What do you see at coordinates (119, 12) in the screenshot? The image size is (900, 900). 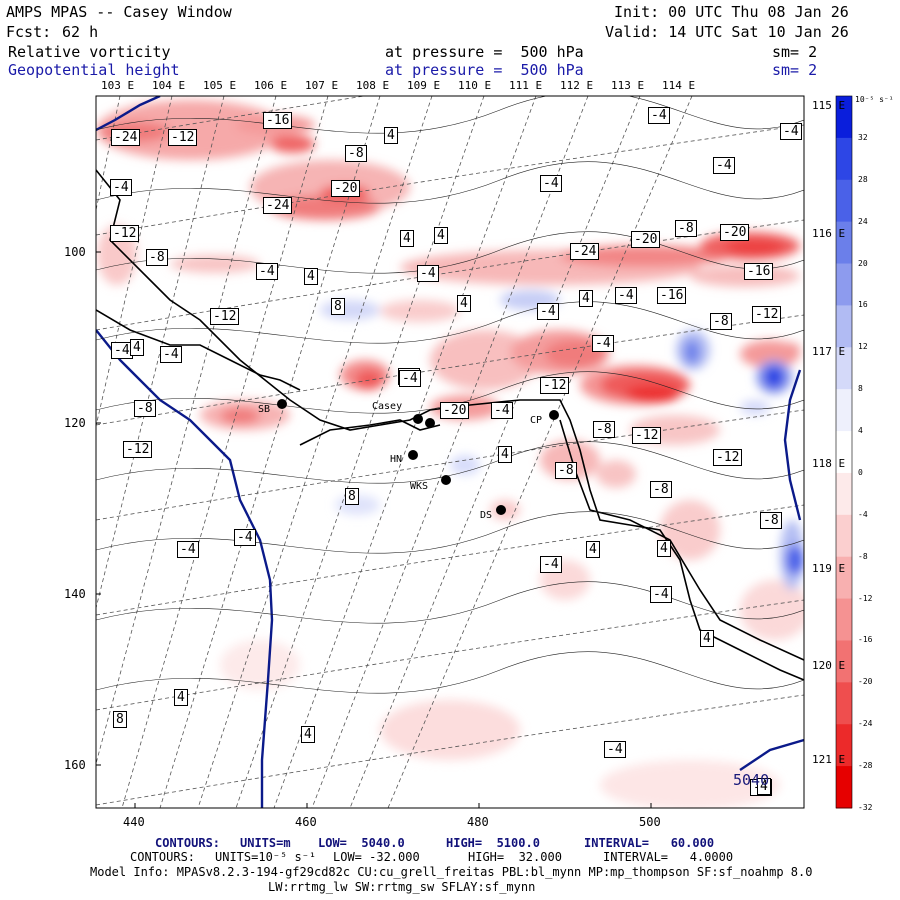 I see `model-title: AMPS MPAS -- Casey Window` at bounding box center [119, 12].